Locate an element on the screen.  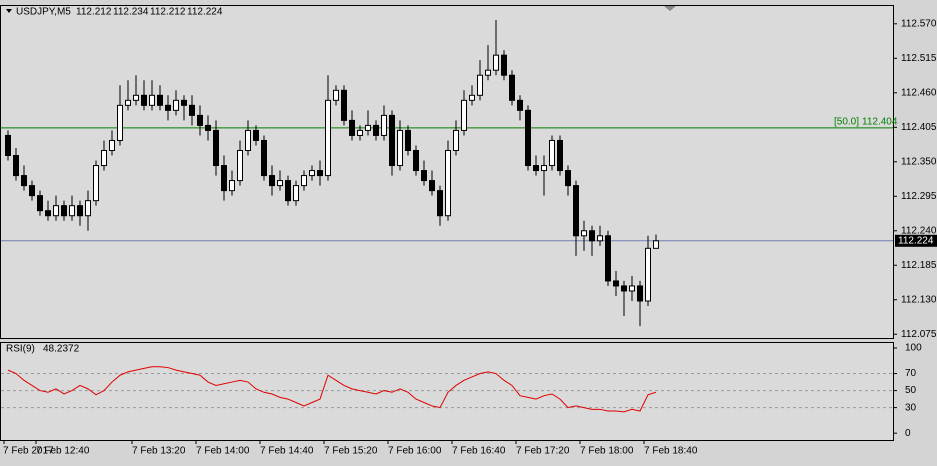
rsi-last: 48.2372 is located at coordinates (61, 349).